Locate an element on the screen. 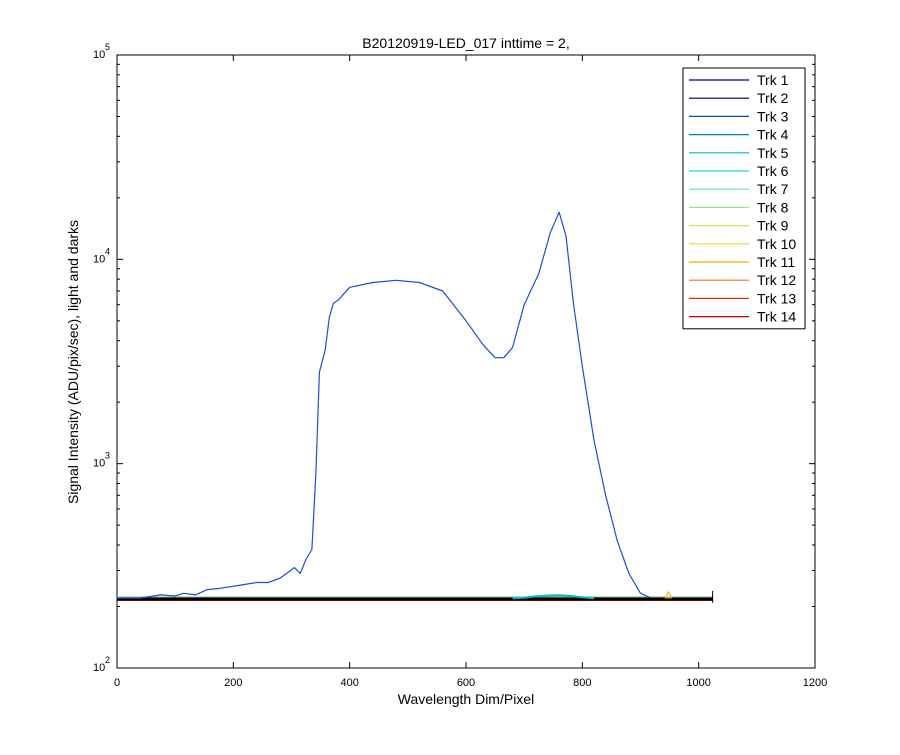 The image size is (900, 755). legend-label-trk-8: Trk 8 is located at coordinates (773, 207).